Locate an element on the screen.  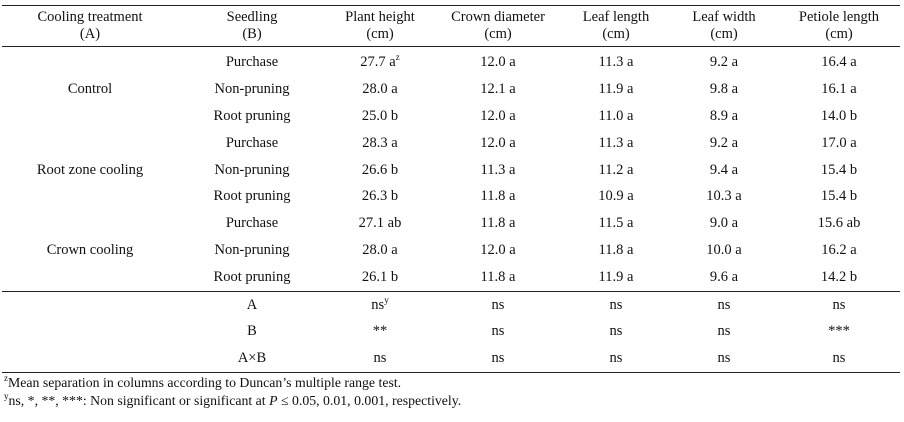
petiole-length-significance: *** is located at coordinates (839, 331).